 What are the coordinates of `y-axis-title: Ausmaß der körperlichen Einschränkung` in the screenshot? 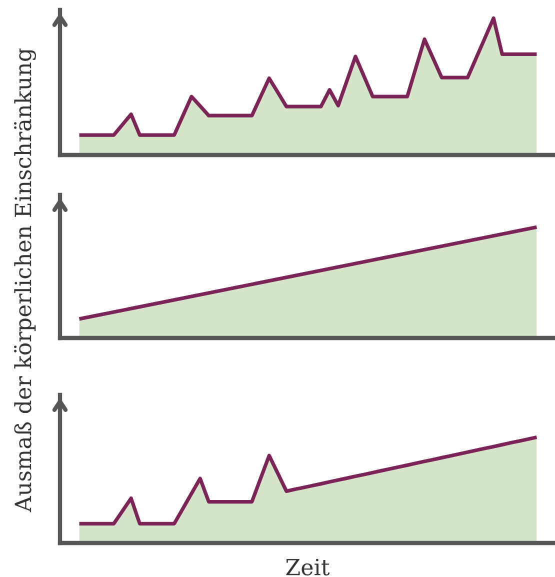 It's located at (25, 280).